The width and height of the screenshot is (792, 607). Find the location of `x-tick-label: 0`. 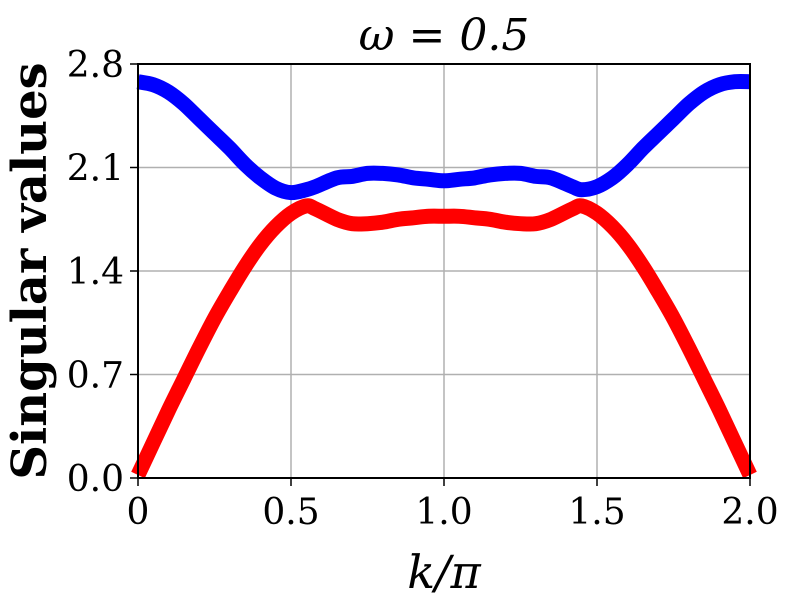

x-tick-label: 0 is located at coordinates (138, 512).